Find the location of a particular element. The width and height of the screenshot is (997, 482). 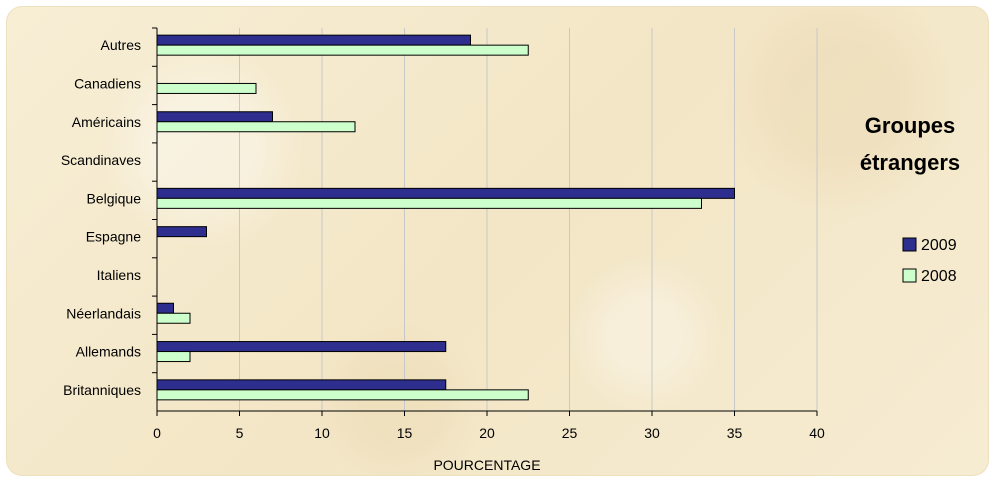

y-tick-label-0: Autres is located at coordinates (121, 45).